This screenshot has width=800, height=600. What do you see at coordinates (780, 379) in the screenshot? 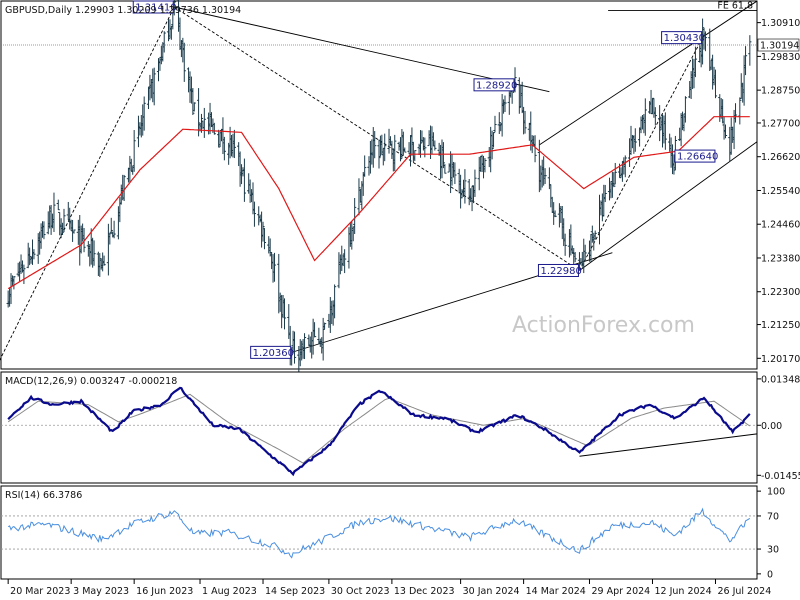
I see `macd-tick-label: 0.013489` at bounding box center [780, 379].